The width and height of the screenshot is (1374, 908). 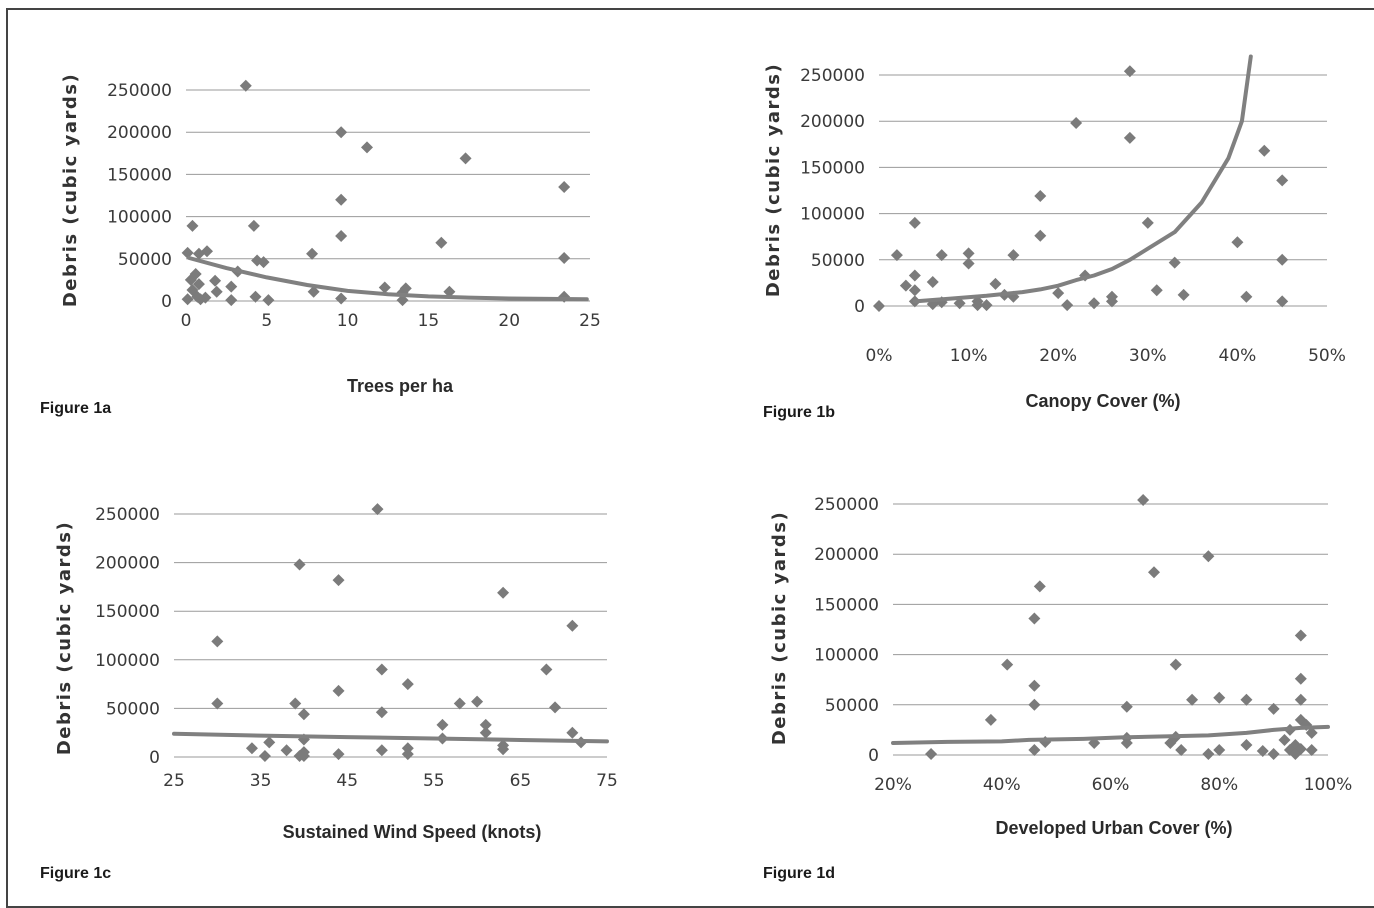 What do you see at coordinates (1327, 356) in the screenshot?
I see `x-tick-label: 50%` at bounding box center [1327, 356].